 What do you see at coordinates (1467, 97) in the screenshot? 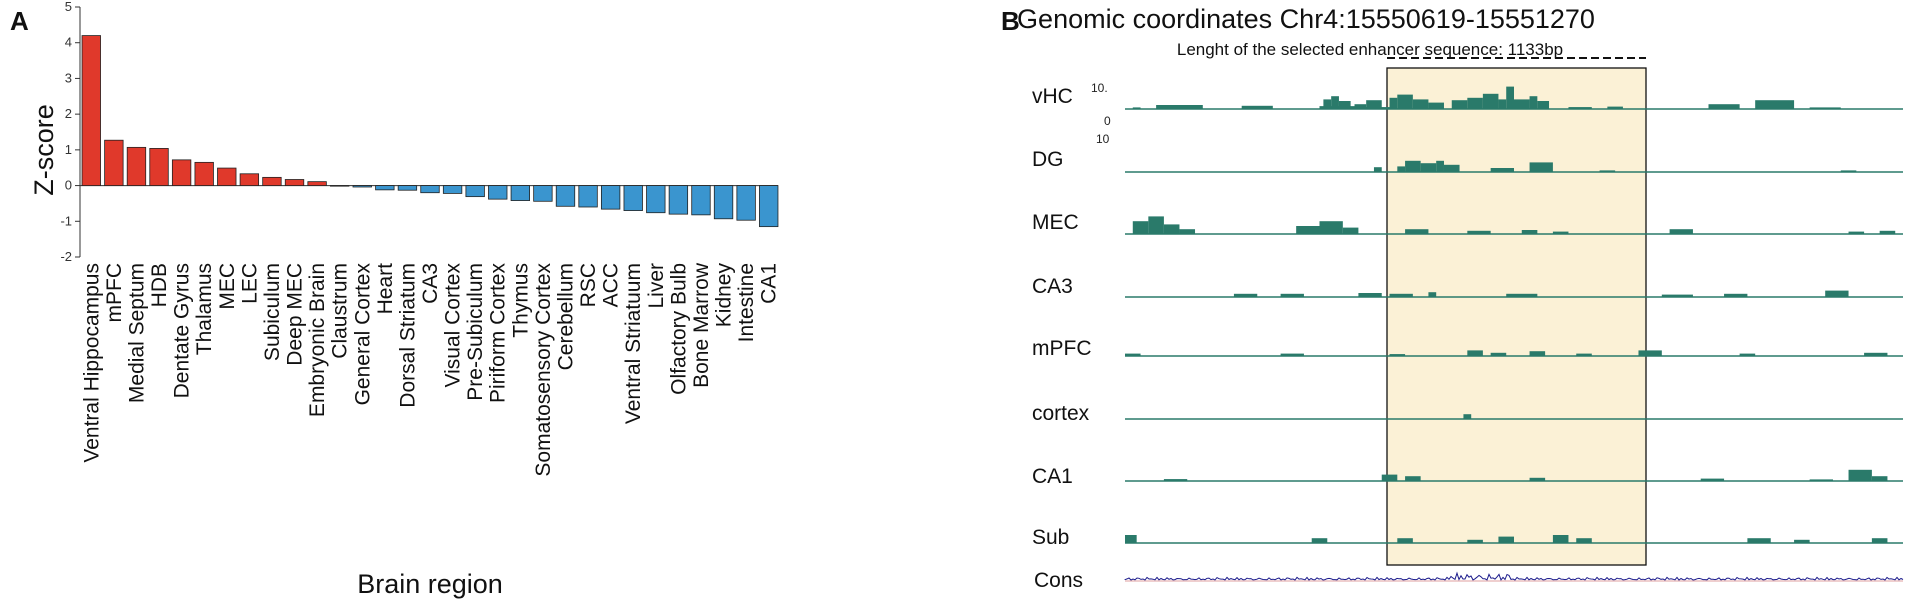
I see `track-vhc: vHC` at bounding box center [1467, 97].